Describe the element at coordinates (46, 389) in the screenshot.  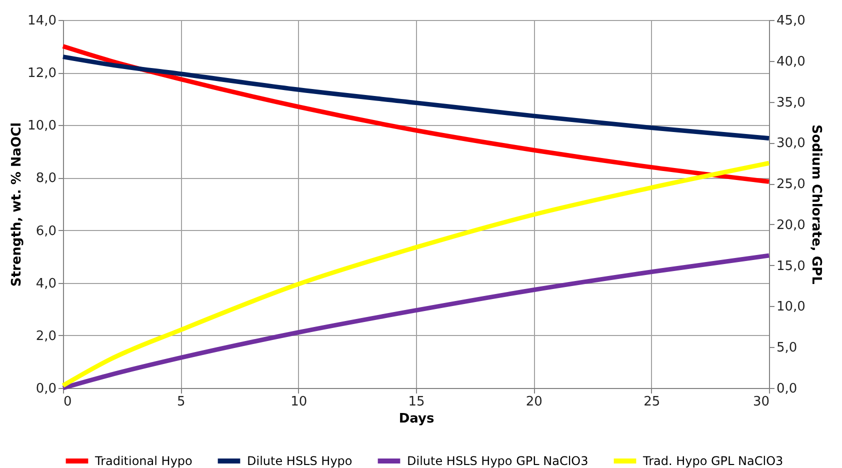
I see `y-tick-label: 0,0` at that location.